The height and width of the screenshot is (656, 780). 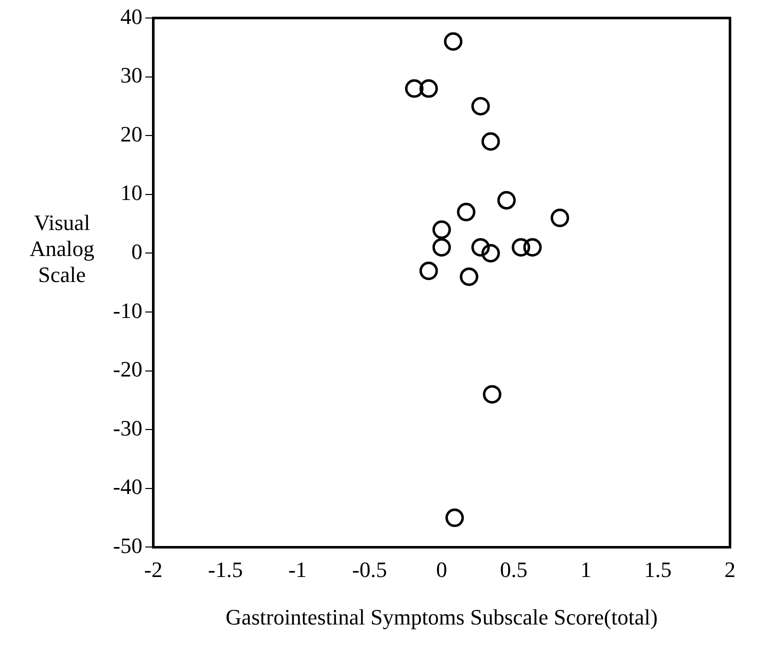 What do you see at coordinates (586, 569) in the screenshot?
I see `x-tick-label: 1` at bounding box center [586, 569].